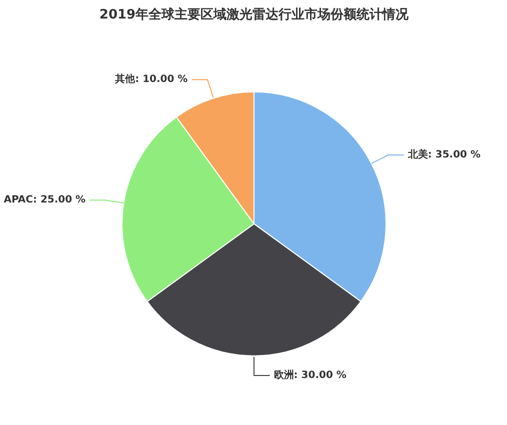 The height and width of the screenshot is (425, 507). Describe the element at coordinates (443, 154) in the screenshot. I see `slice-label: 北美: 35.00 %` at that location.